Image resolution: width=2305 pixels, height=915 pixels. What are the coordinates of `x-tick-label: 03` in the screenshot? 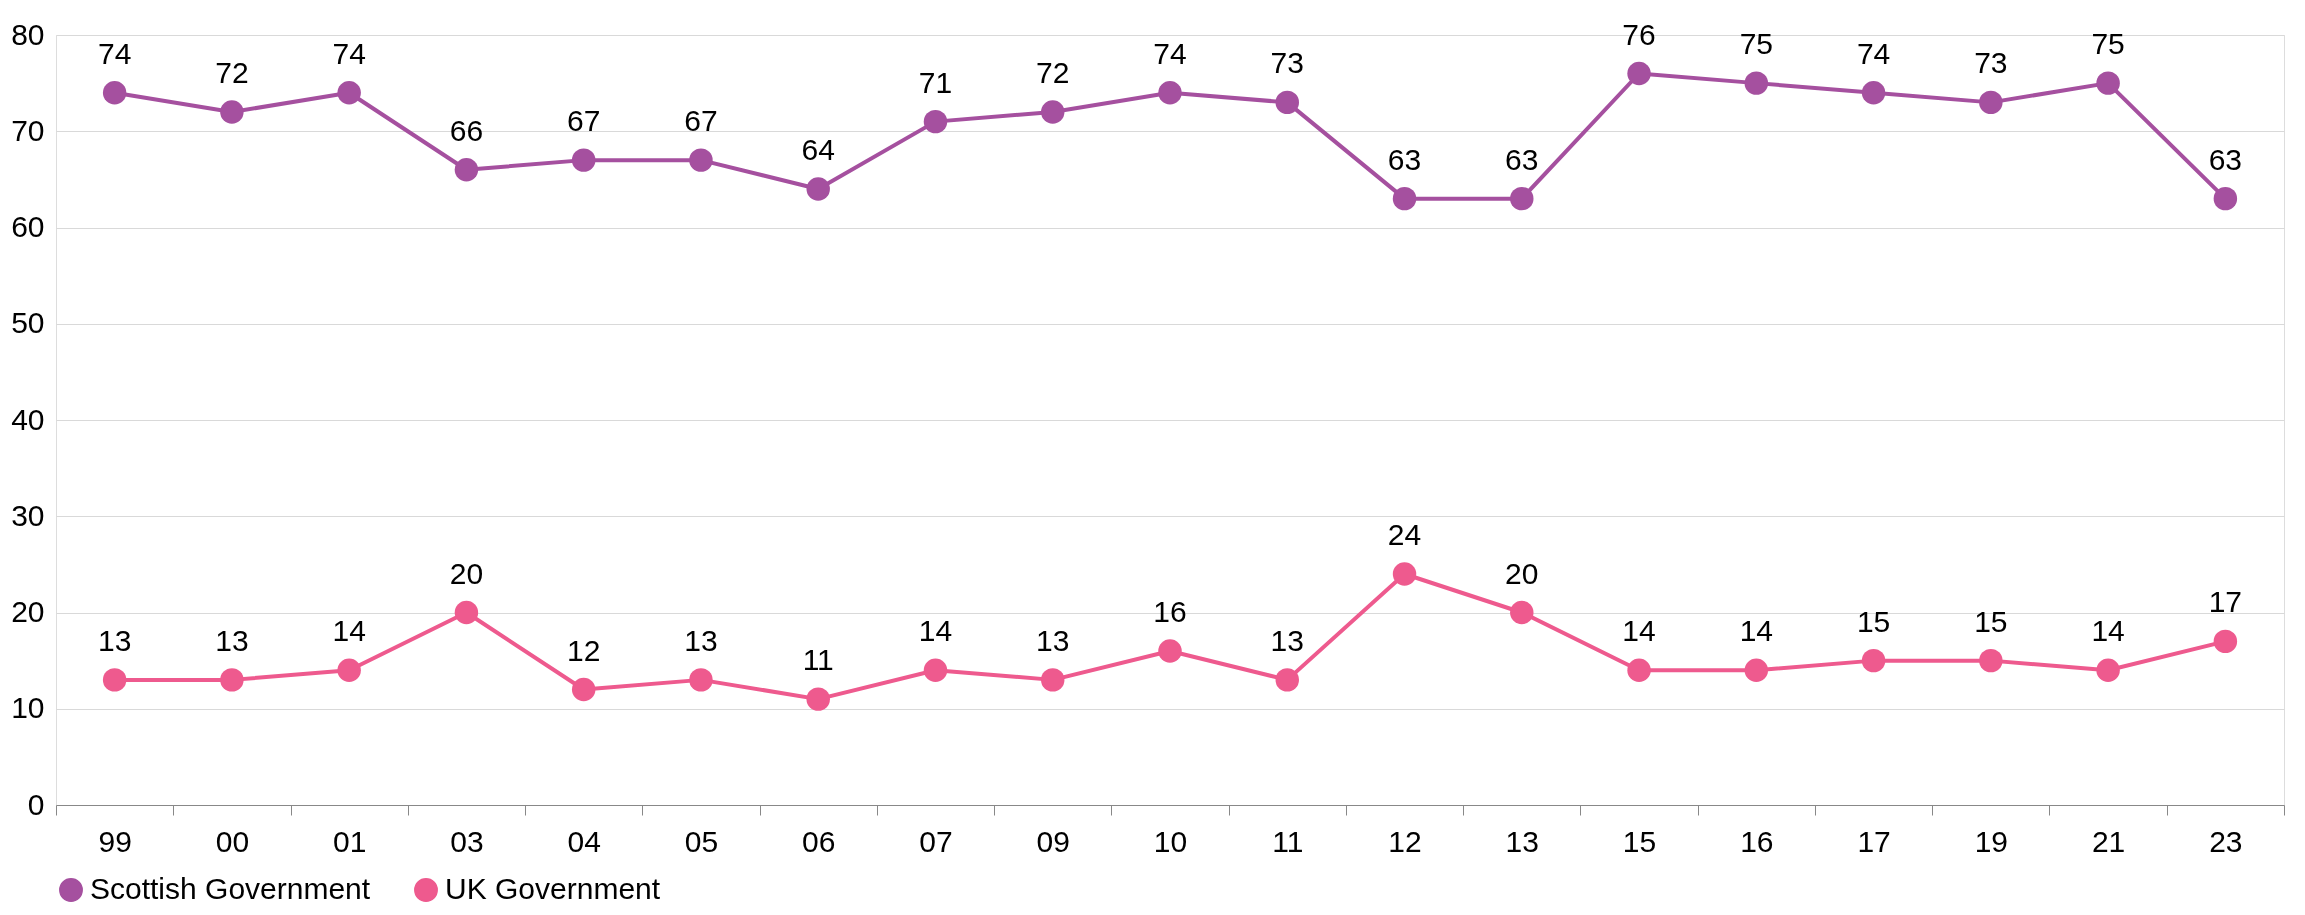 It's located at (467, 841).